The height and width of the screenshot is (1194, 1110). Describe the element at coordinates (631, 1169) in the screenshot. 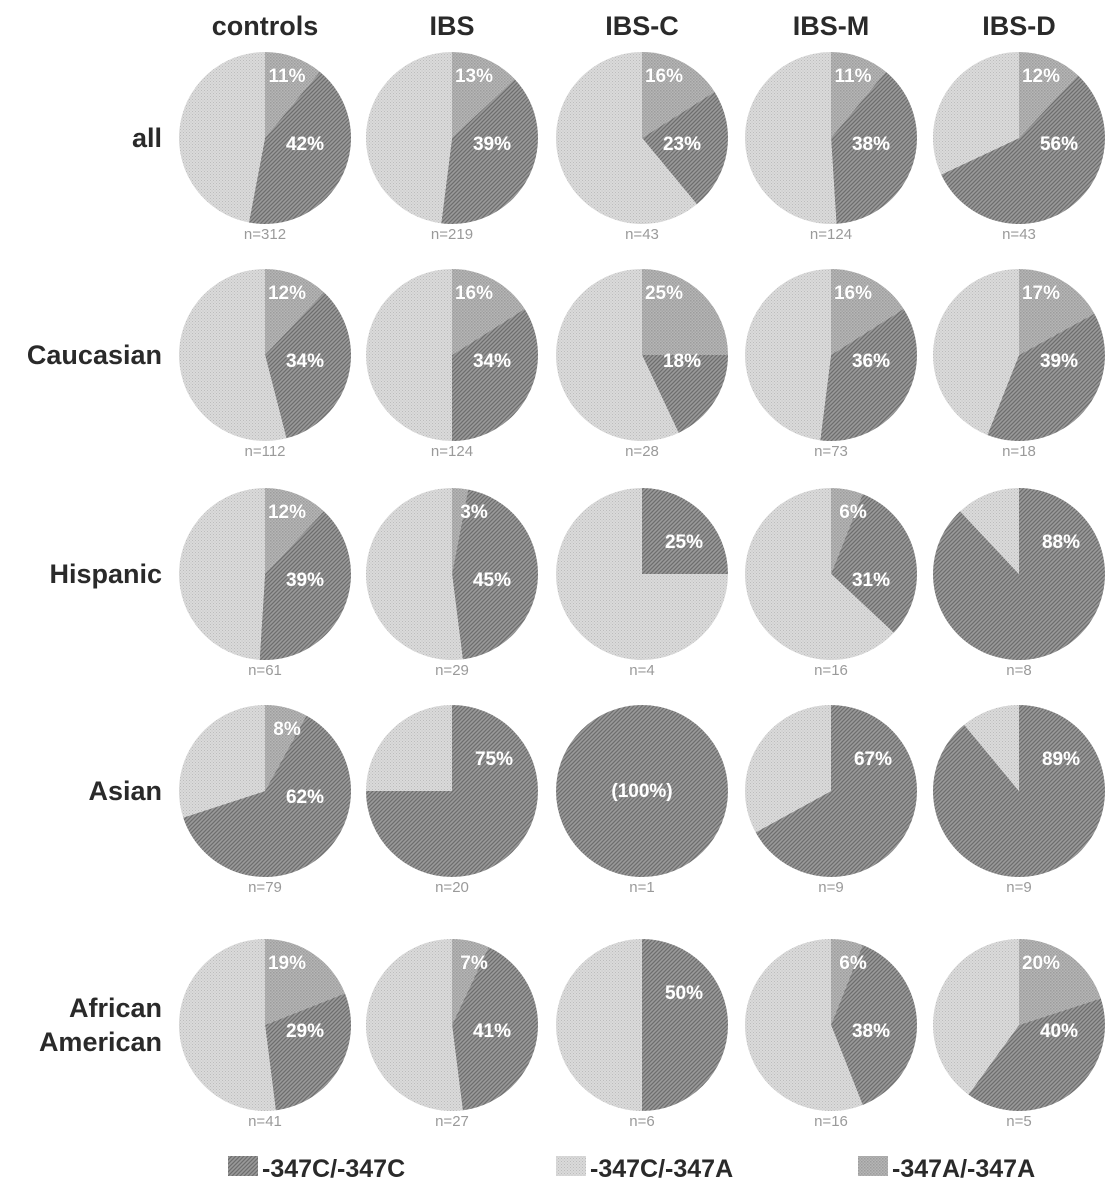

I see `legend: -347C/-347C -347C/-347A -347A/-347A` at that location.